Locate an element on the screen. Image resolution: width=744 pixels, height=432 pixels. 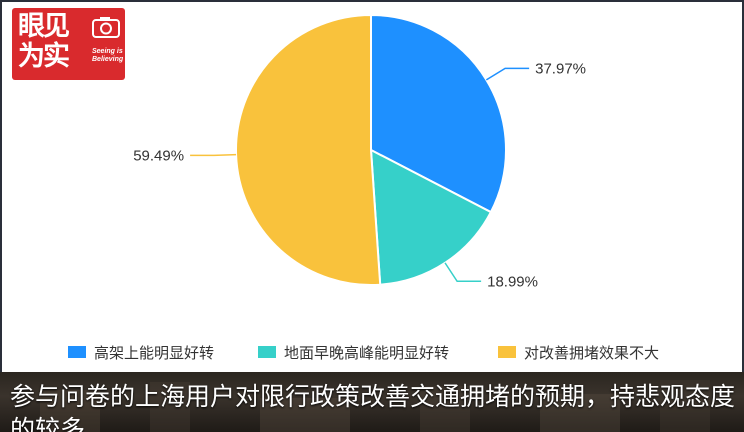
pie-data-label: 18.99% is located at coordinates (512, 281).